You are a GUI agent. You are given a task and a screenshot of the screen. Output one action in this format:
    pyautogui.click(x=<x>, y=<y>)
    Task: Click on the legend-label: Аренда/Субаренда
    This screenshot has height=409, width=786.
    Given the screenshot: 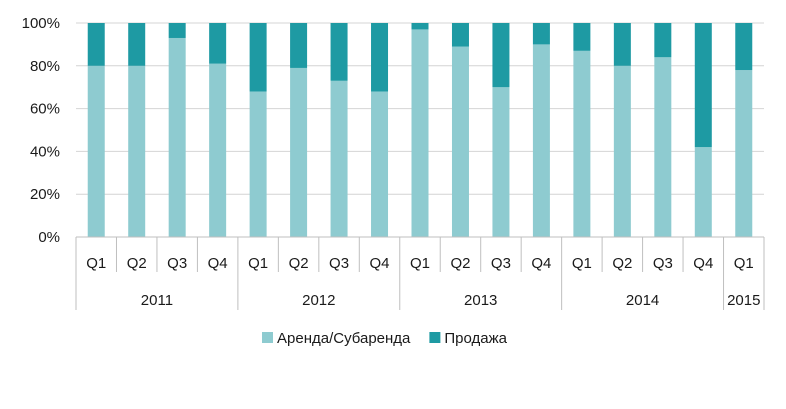 What is the action you would take?
    pyautogui.click(x=344, y=338)
    